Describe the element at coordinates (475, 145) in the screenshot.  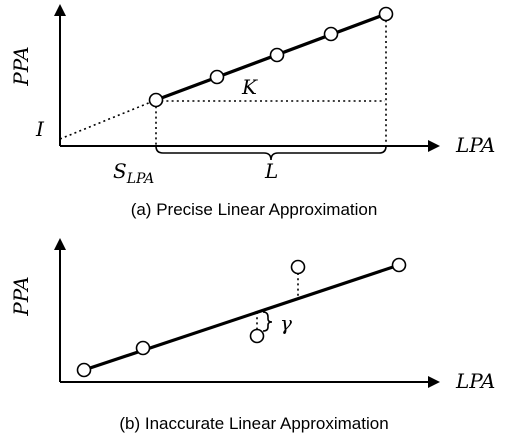
I see `panel-a-x-axis-label: LPA` at that location.